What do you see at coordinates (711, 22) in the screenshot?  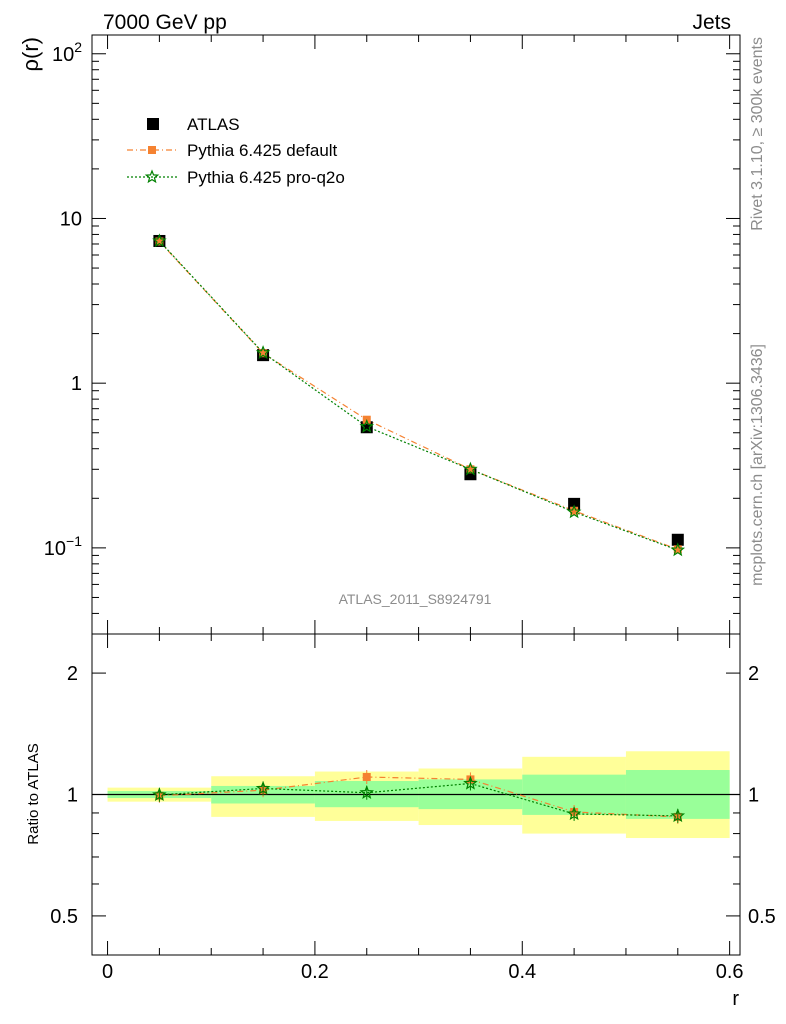 I see `header-right: Jets` at bounding box center [711, 22].